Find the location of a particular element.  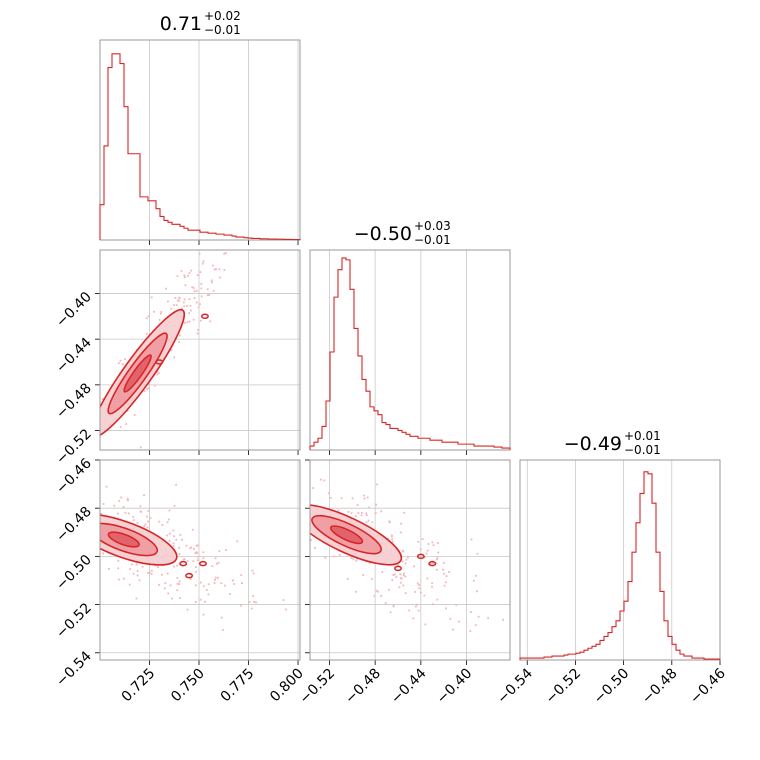

param-title-plus: +0.03 is located at coordinates (432, 226).